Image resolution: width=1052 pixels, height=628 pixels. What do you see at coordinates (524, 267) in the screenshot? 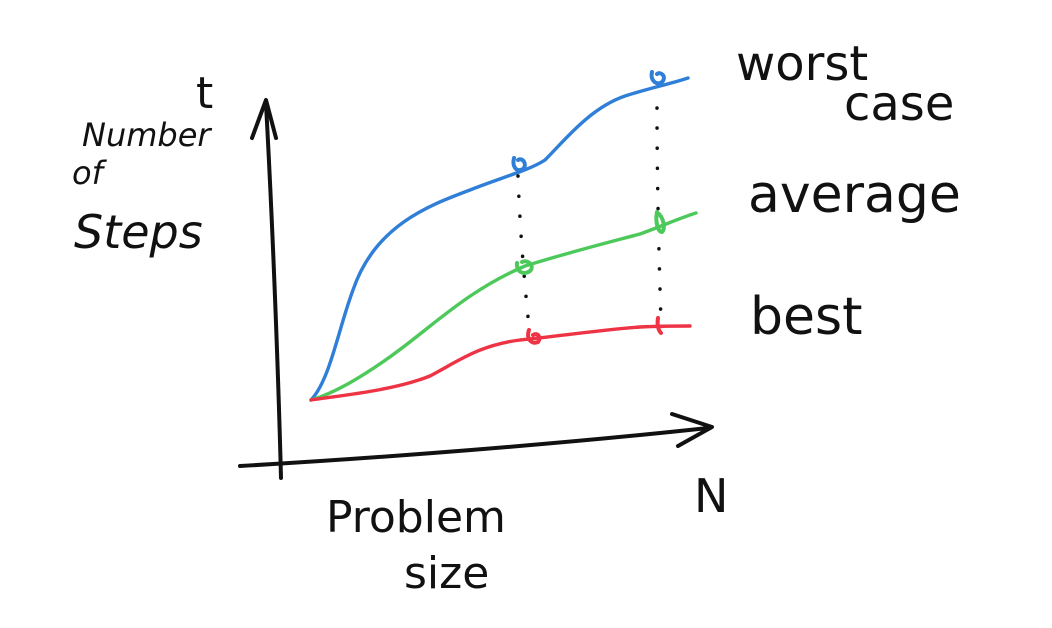
I see `average-marker-left` at bounding box center [524, 267].